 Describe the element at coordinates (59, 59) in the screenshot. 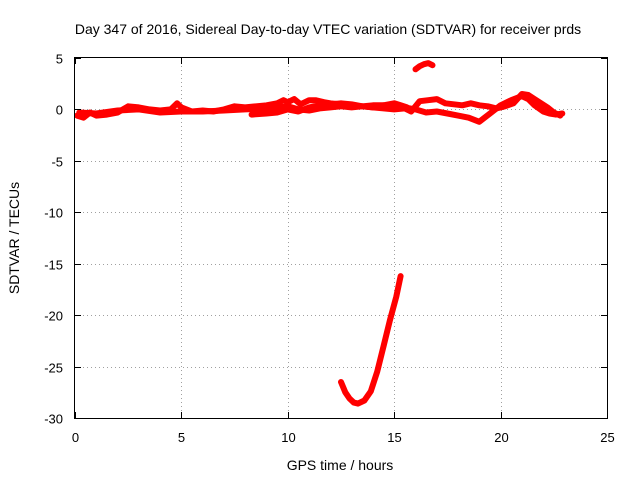

I see `y-tick-label: 5` at that location.